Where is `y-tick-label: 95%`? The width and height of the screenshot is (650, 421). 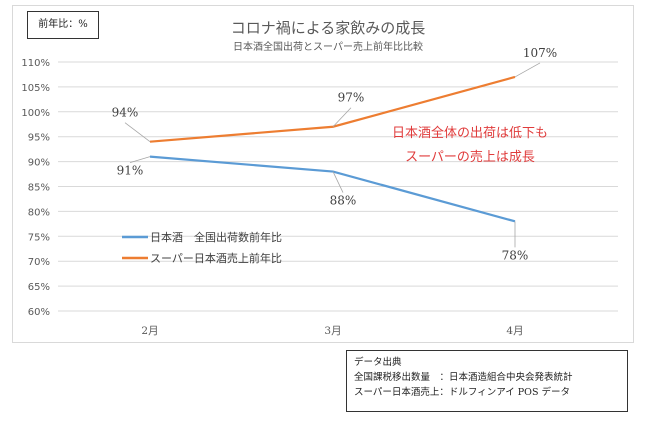
y-tick-label: 95% is located at coordinates (39, 138).